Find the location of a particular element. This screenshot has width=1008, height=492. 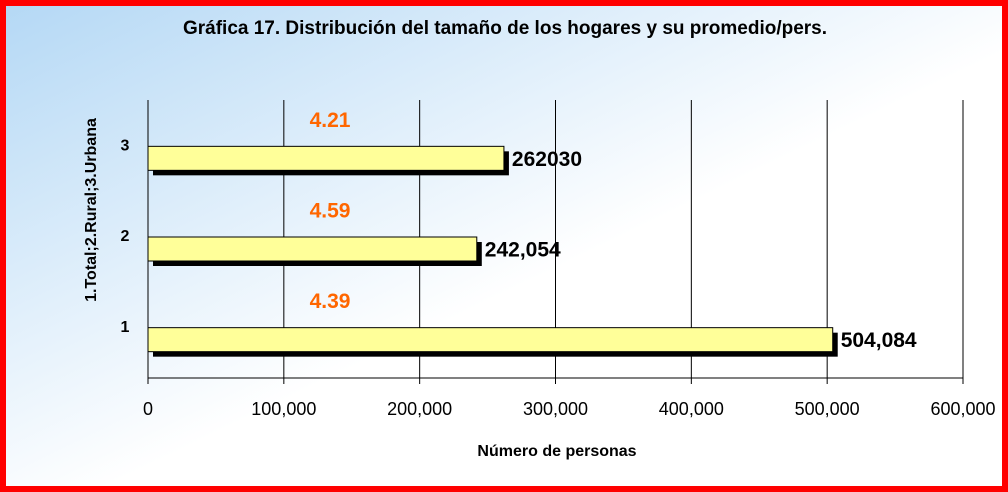

x-tick-label: 500,000 is located at coordinates (827, 409).